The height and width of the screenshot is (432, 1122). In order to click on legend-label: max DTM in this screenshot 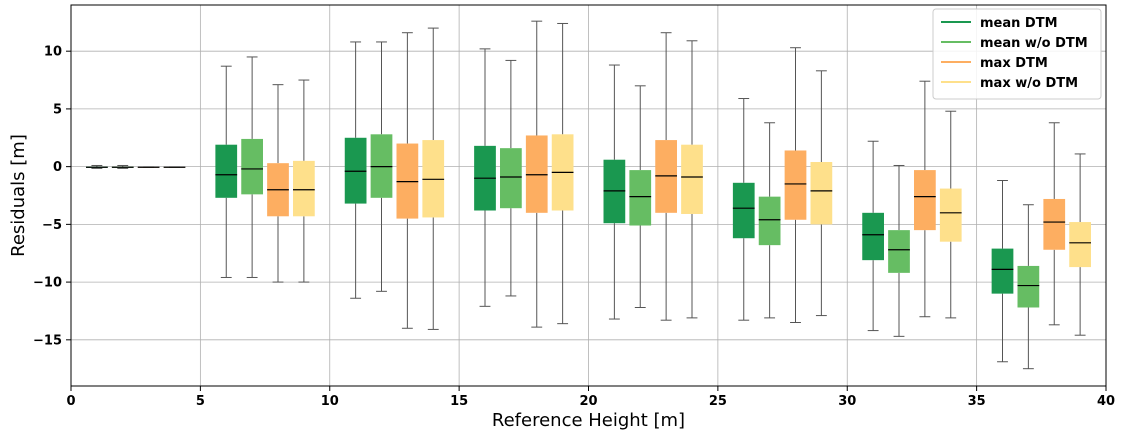, I will do `click(1014, 63)`.